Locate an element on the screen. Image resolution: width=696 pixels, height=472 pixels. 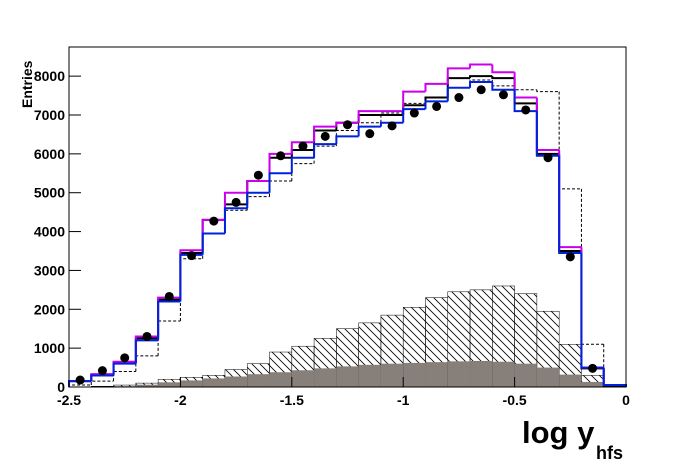
y-tick-label: 6000 is located at coordinates (49, 154).